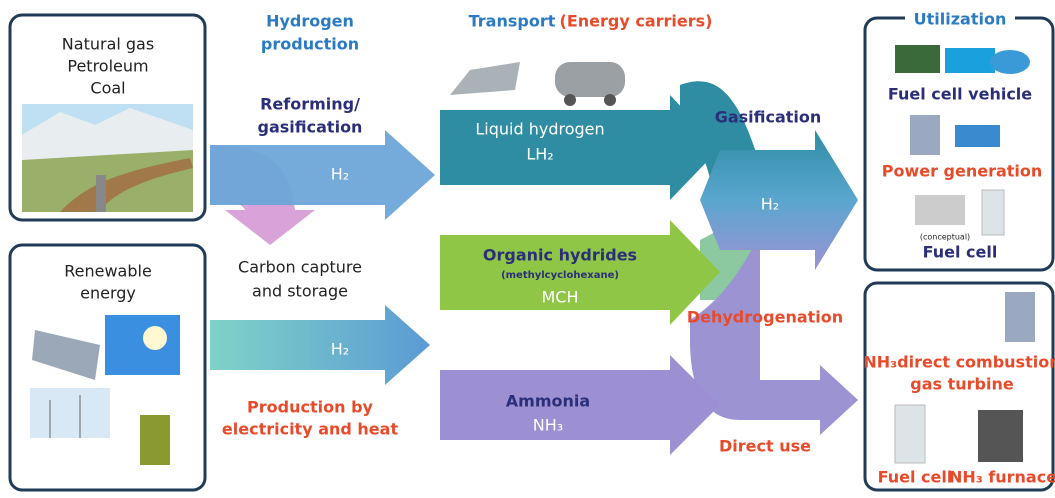 The width and height of the screenshot is (1055, 498). What do you see at coordinates (310, 21) in the screenshot?
I see `label: Hydrogen` at bounding box center [310, 21].